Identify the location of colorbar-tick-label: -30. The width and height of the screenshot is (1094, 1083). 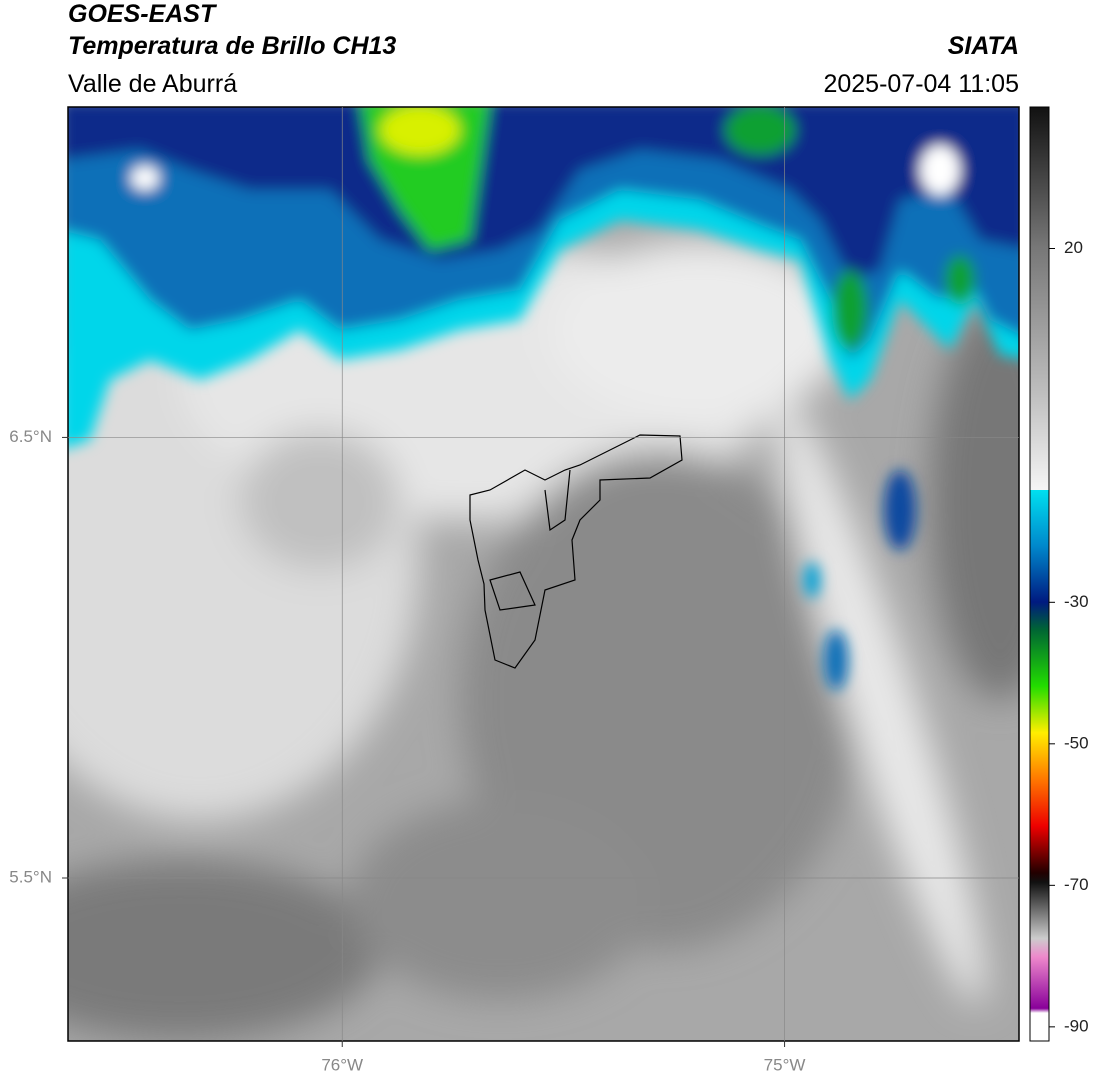
(1076, 601).